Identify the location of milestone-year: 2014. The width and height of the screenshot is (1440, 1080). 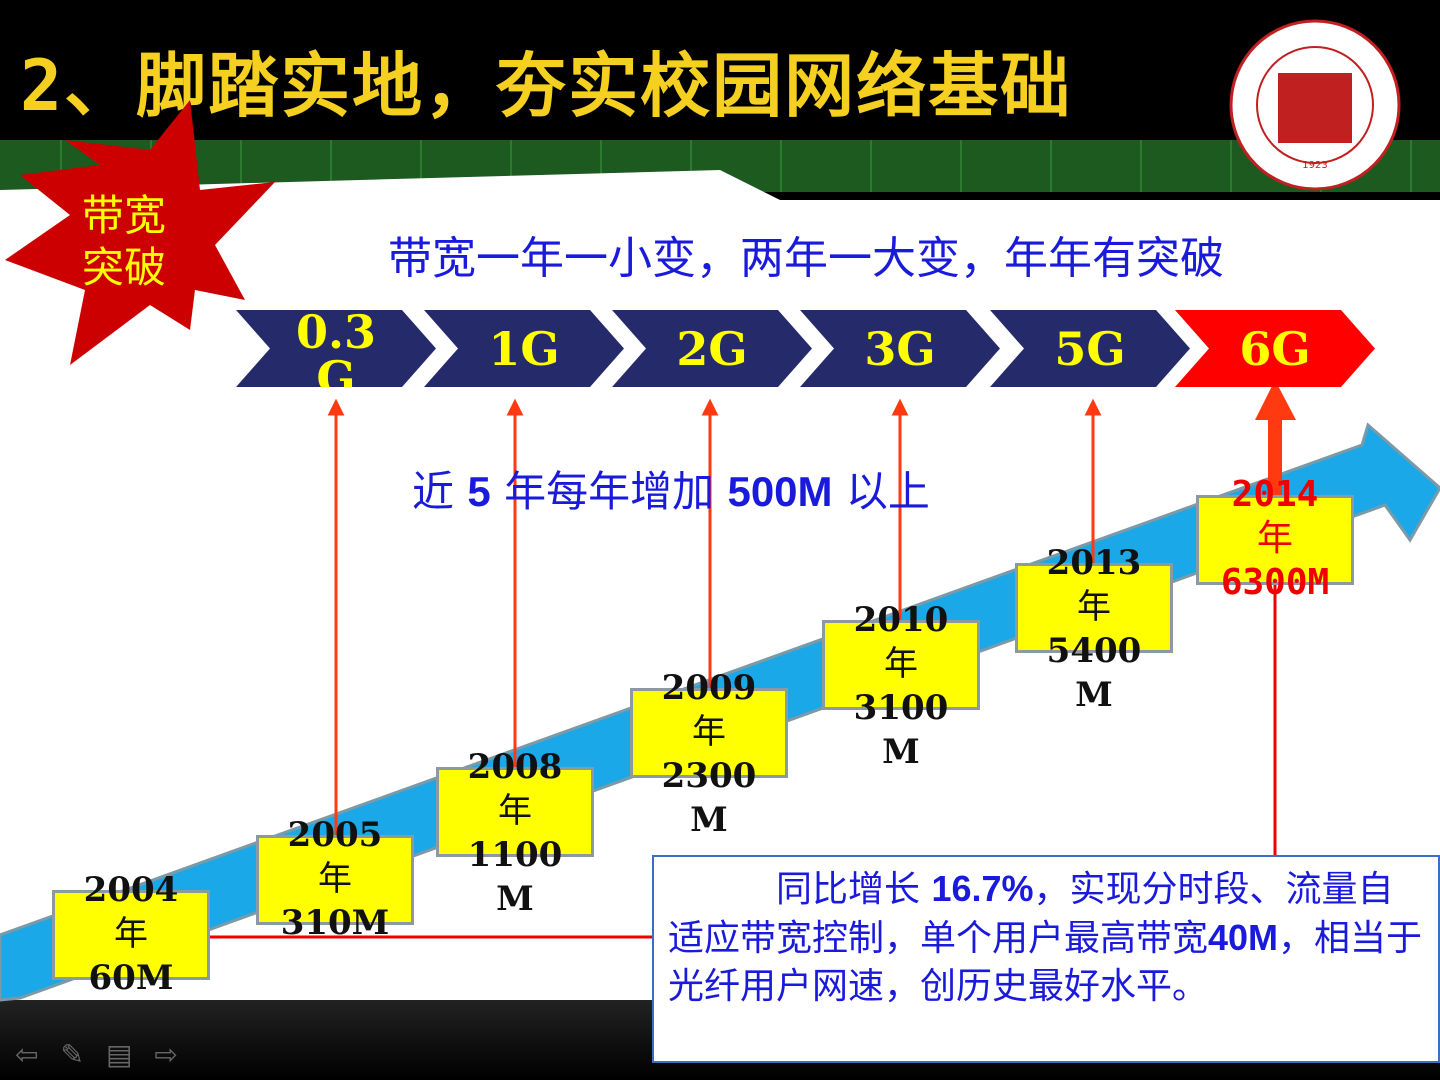
(1275, 494).